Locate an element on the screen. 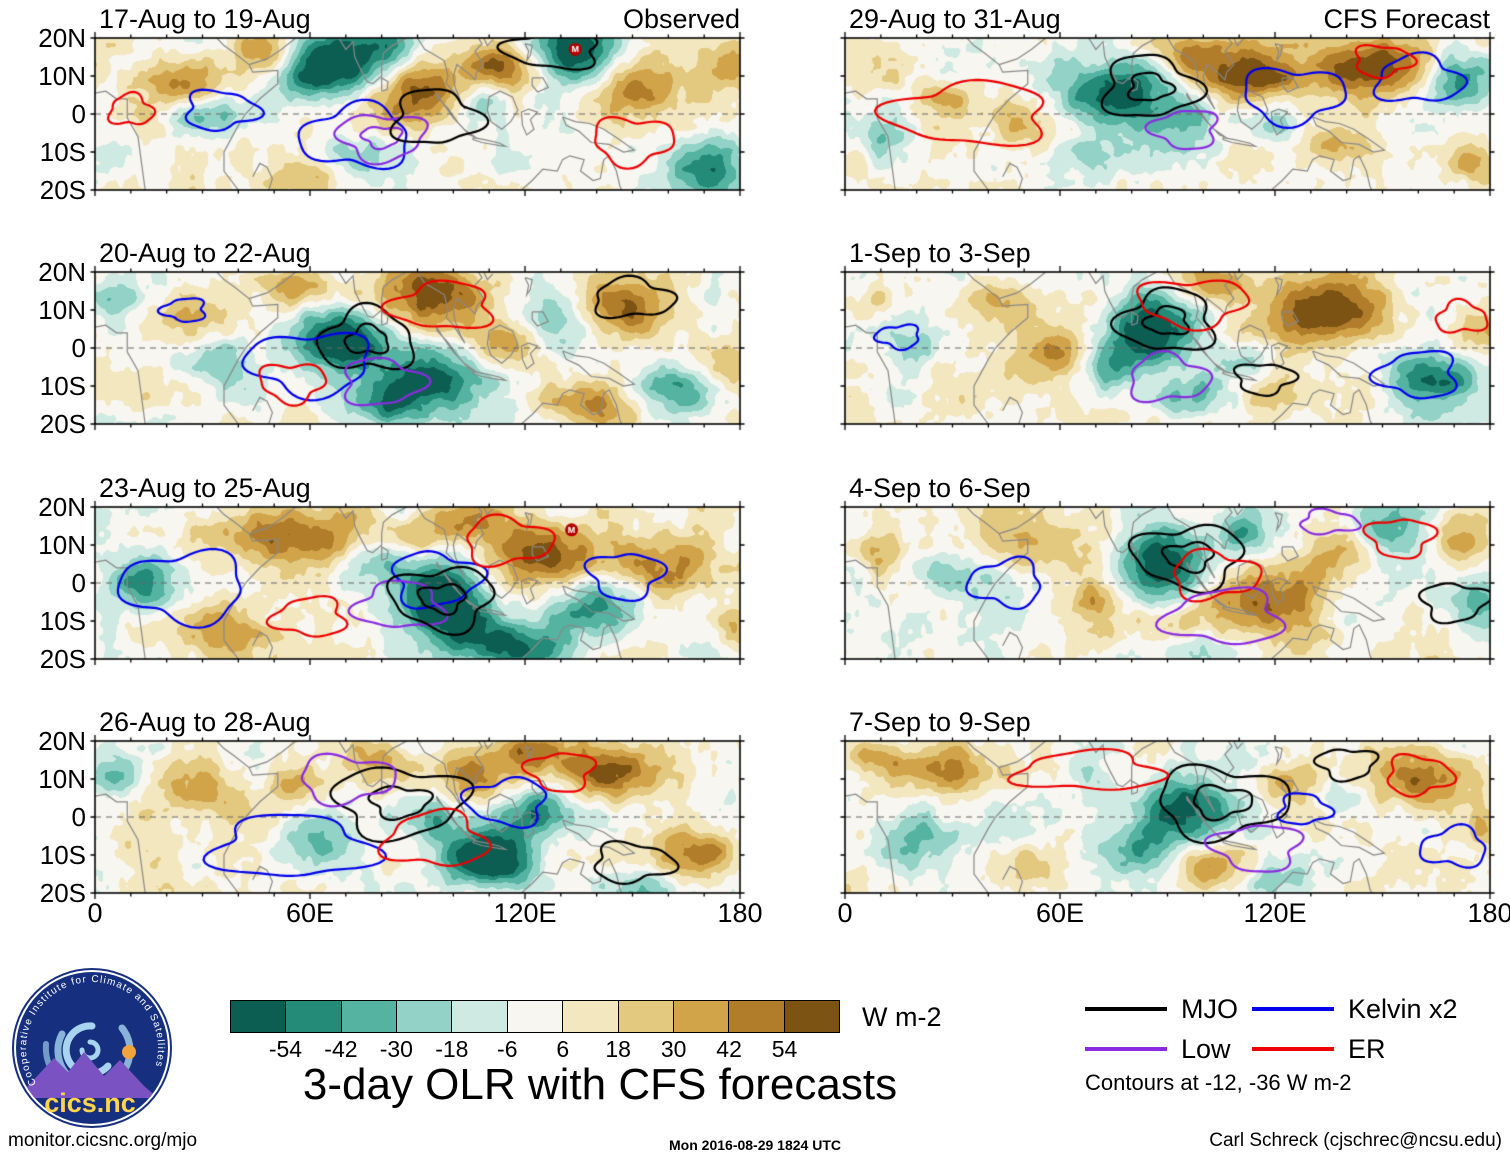 This screenshot has width=1510, height=1158. panel-title: 26-Aug to 28-Aug is located at coordinates (205, 722).